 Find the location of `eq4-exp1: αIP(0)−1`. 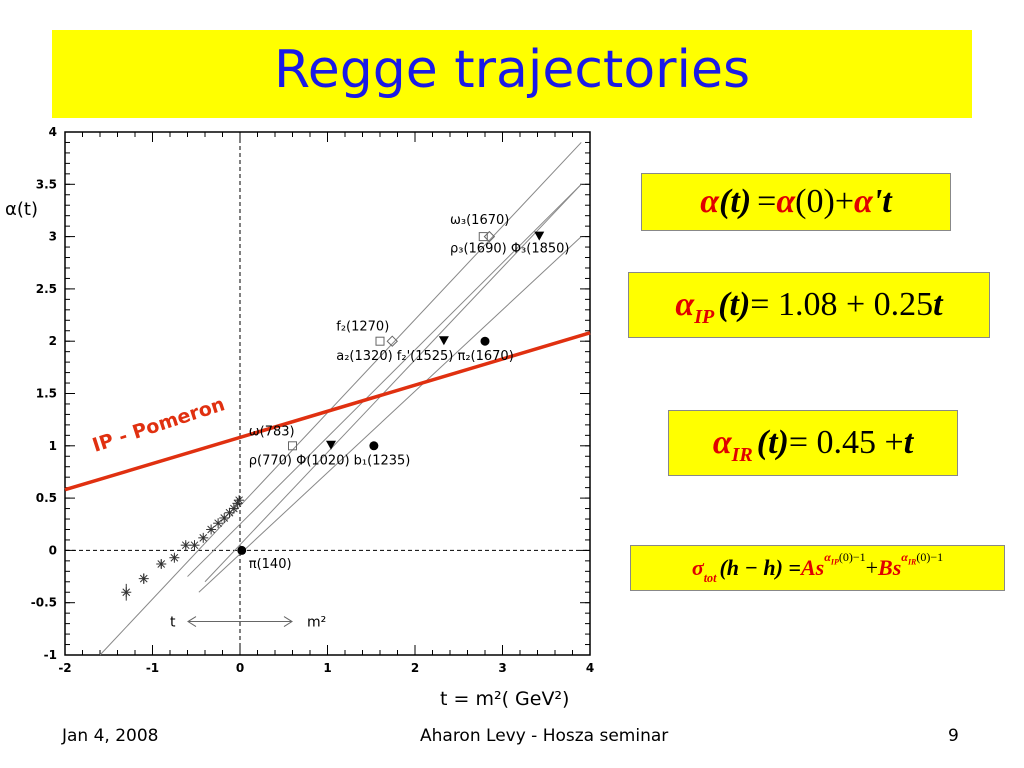

eq4-exp1: αIP(0)−1 is located at coordinates (844, 558).